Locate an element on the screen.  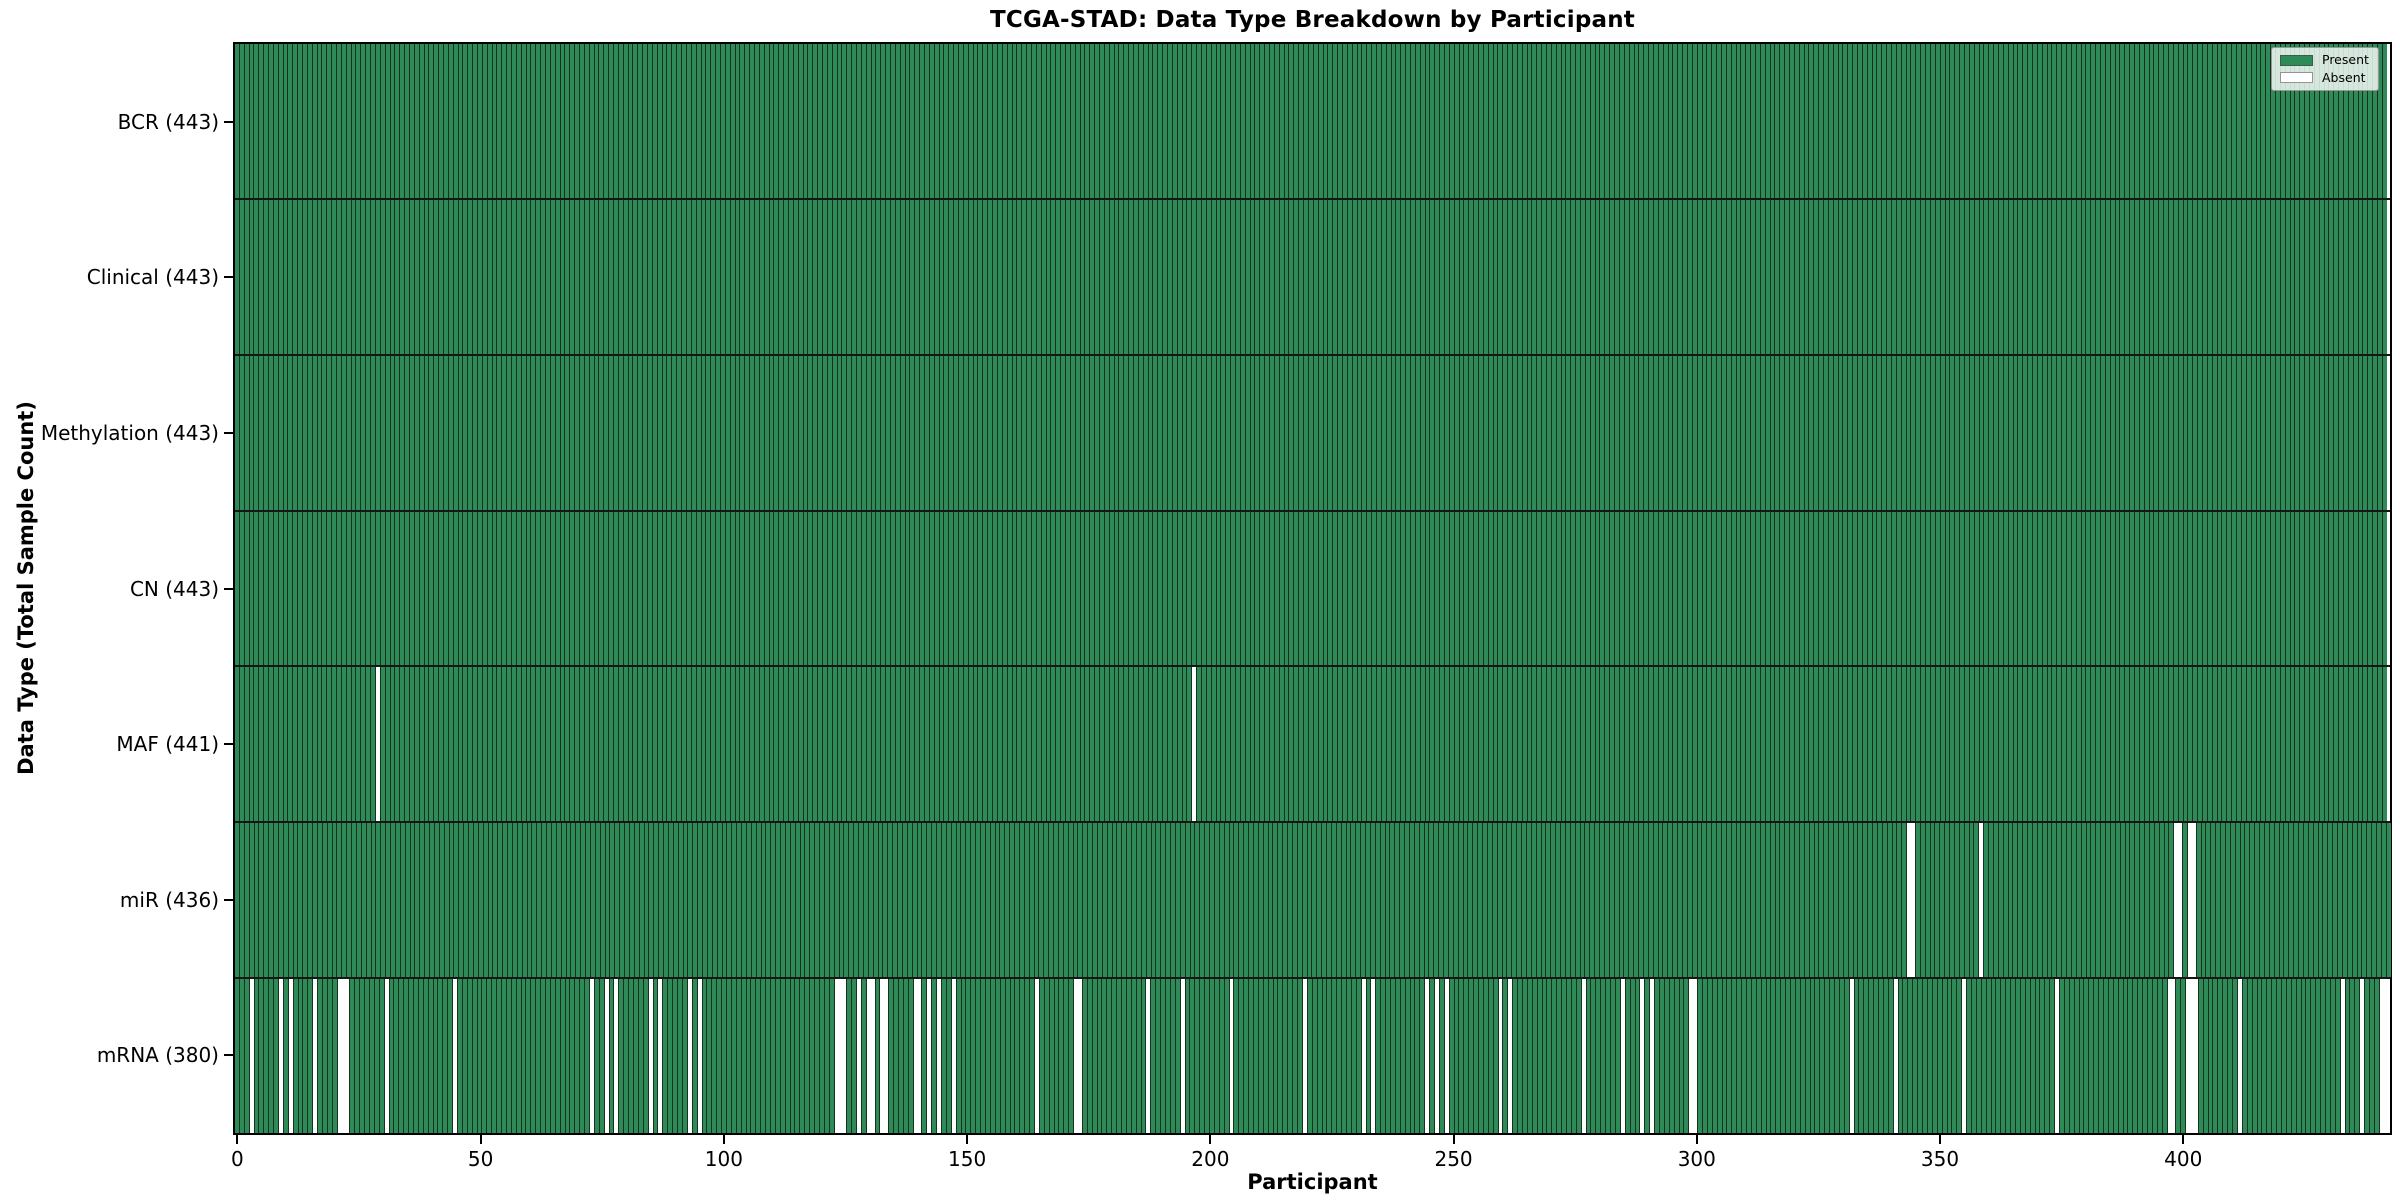
x-tick-mark is located at coordinates (2183, 1139).